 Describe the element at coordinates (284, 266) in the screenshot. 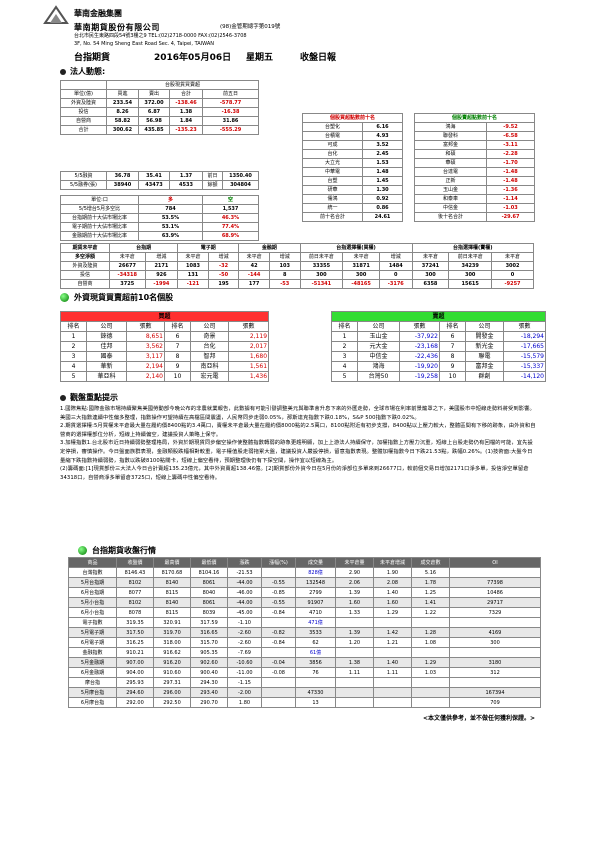

I see `cell: 103` at that location.